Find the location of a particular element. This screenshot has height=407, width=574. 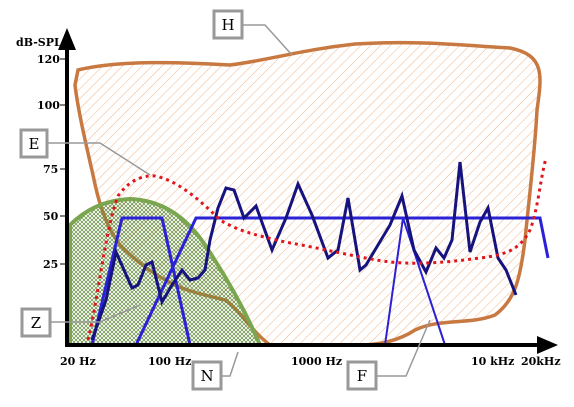

y-axis-title: dB-SPL is located at coordinates (39, 42).